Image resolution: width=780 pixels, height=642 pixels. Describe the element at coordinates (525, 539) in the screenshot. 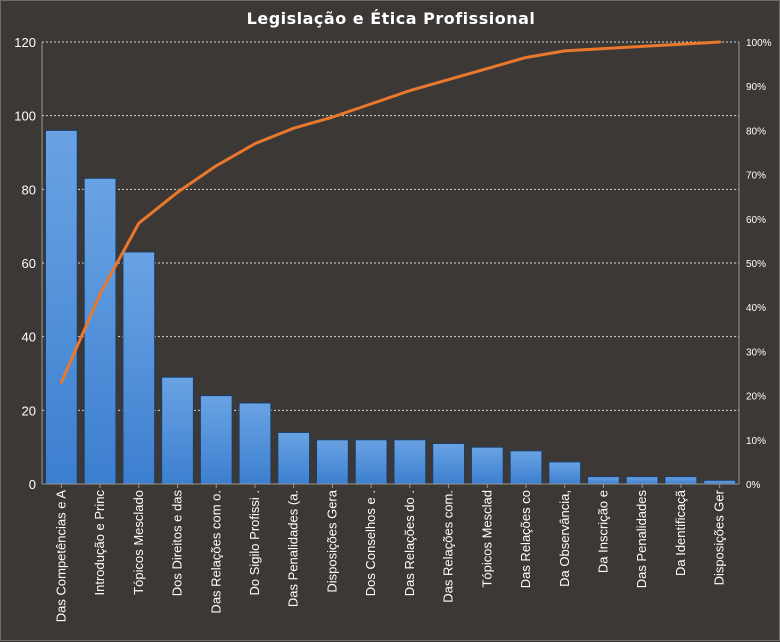

I see `x-tick-label: Das Relações co` at that location.